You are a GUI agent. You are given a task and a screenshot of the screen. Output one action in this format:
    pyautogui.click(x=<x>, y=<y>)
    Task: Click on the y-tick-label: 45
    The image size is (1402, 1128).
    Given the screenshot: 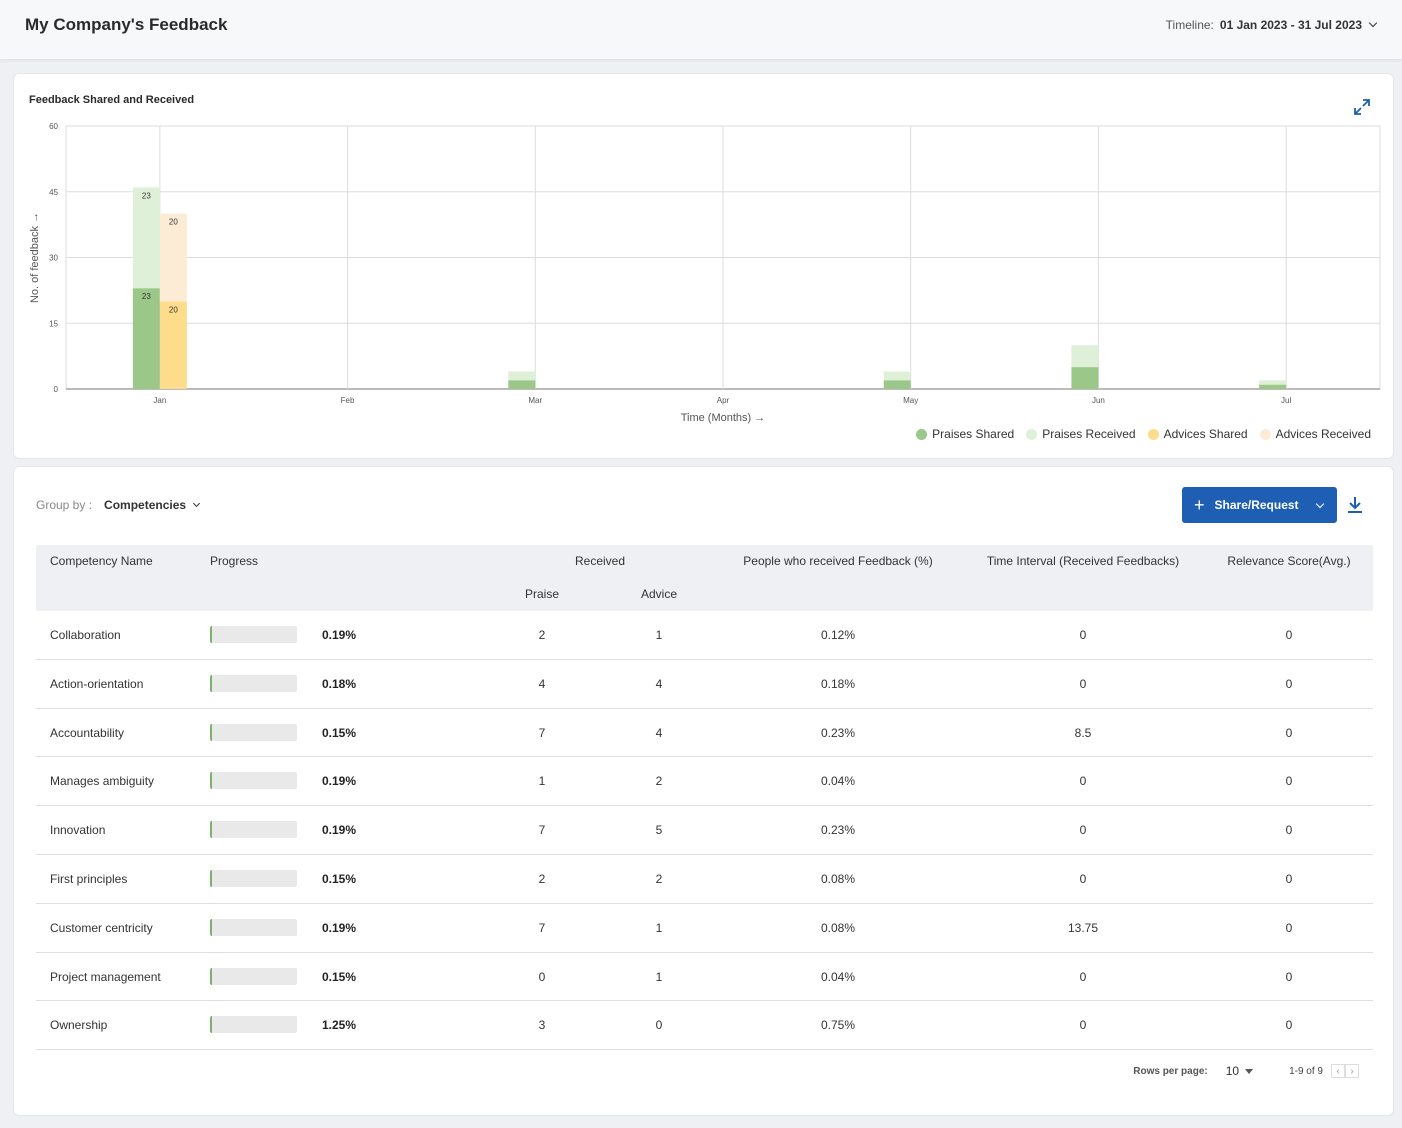 What is the action you would take?
    pyautogui.click(x=53, y=192)
    